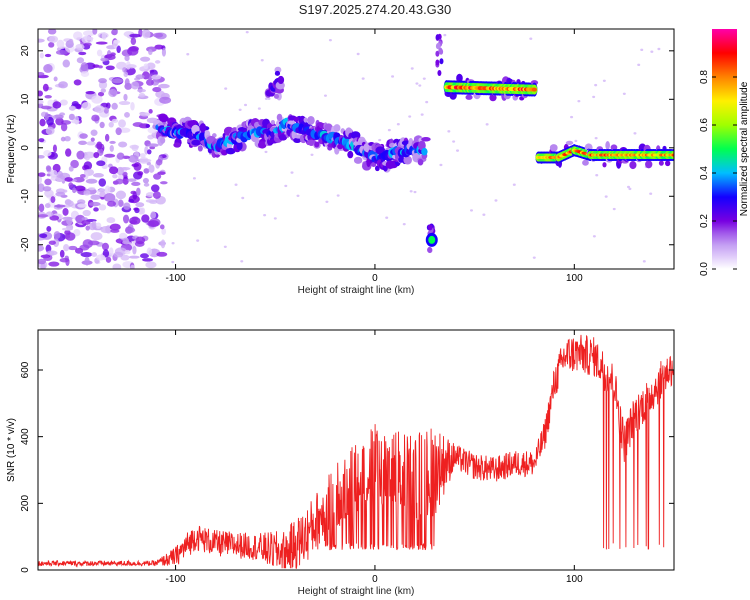  Describe the element at coordinates (704, 269) in the screenshot. I see `colorbar-tick-label: 0.0` at that location.